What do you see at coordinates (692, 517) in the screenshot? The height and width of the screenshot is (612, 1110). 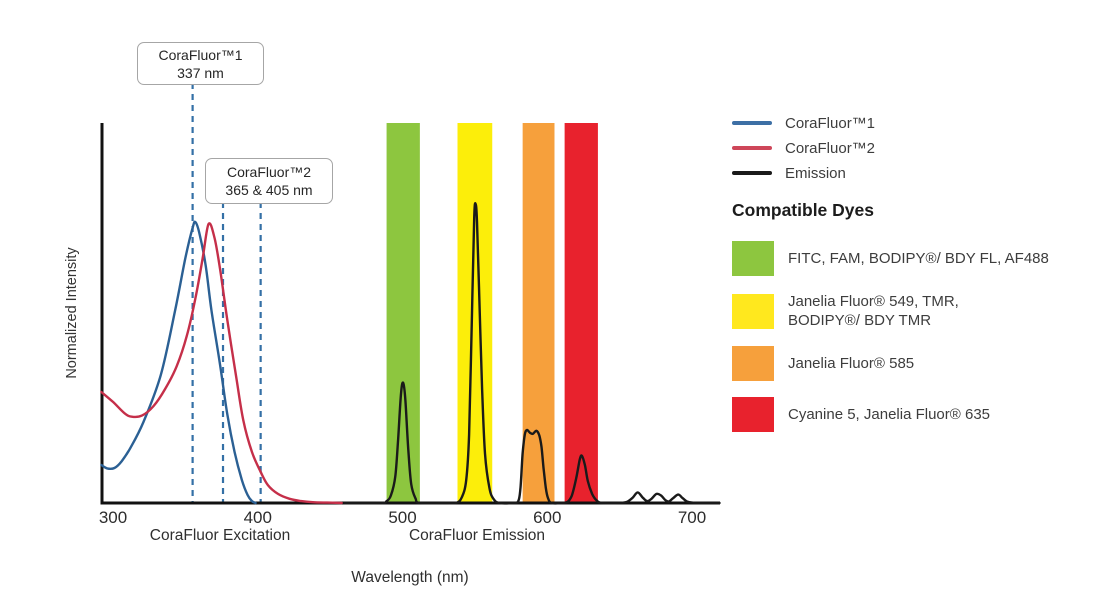 I see `x-tick-label: 700` at bounding box center [692, 517].